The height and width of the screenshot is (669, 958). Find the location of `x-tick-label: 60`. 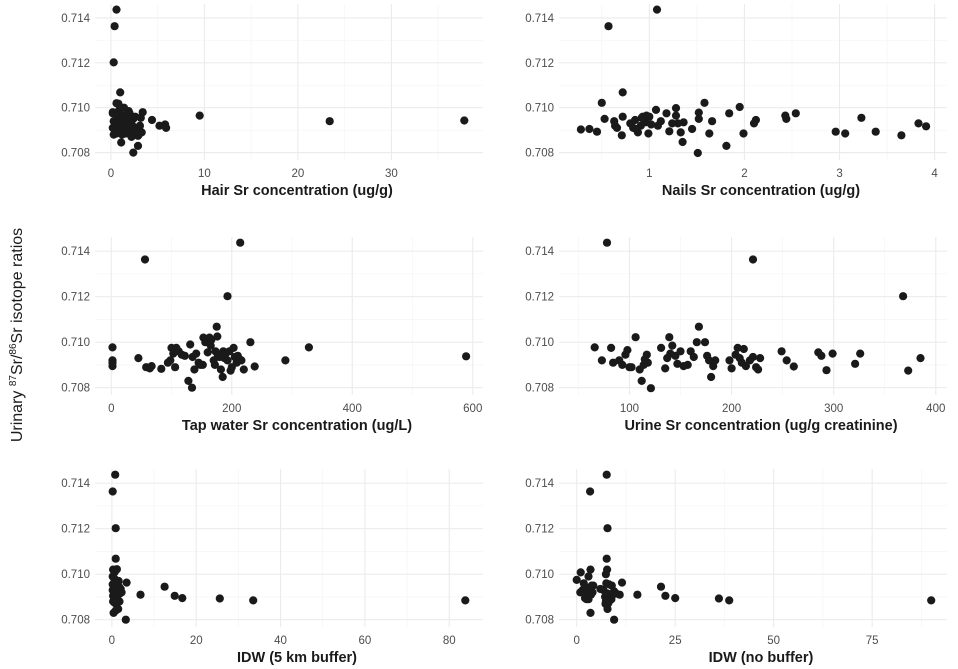

x-tick-label: 60 is located at coordinates (365, 641).